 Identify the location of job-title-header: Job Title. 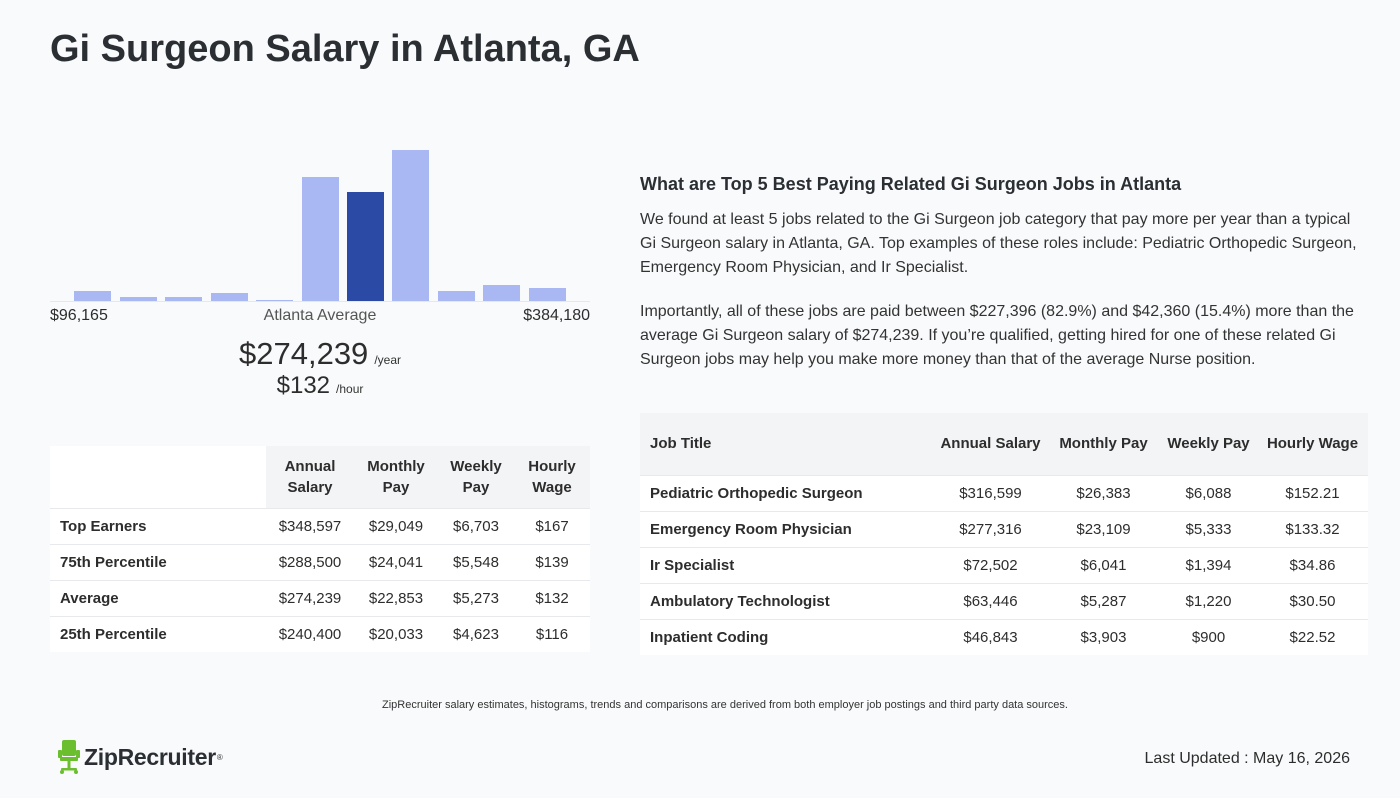
(787, 444).